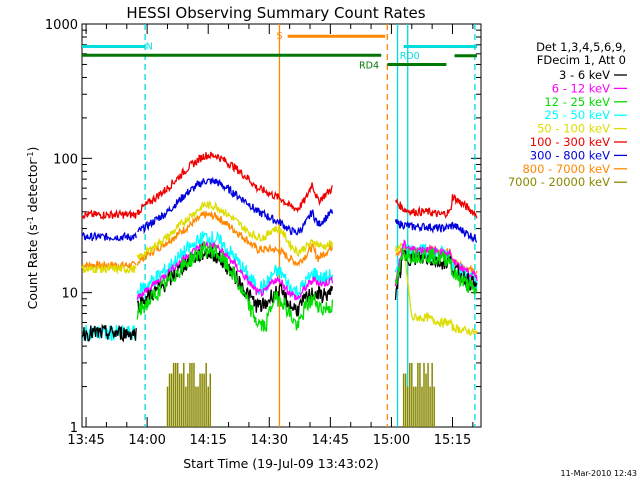  I want to click on legend-label: 6 - 12 keV, so click(581, 88).